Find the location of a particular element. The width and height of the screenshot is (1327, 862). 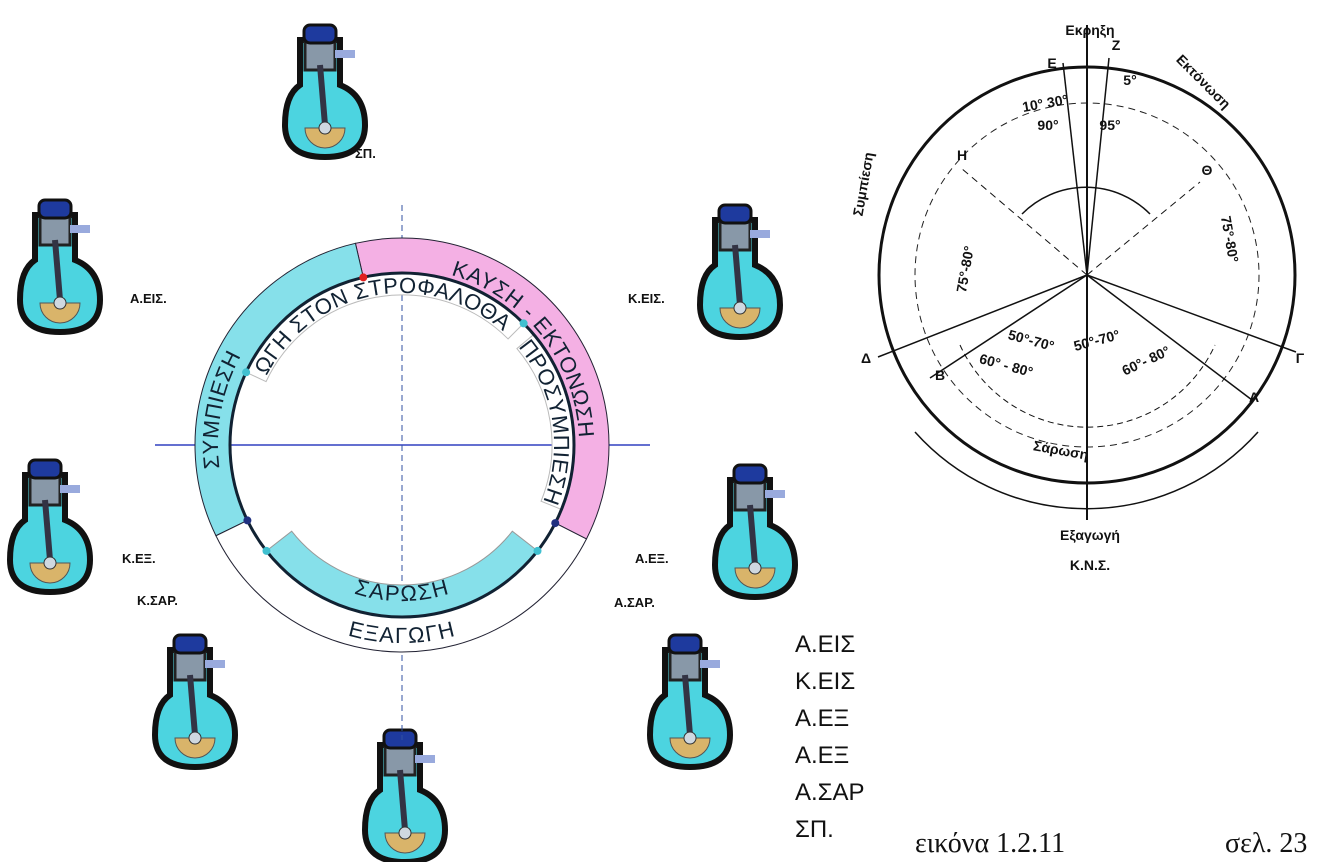

right-label: Α is located at coordinates (1254, 397).